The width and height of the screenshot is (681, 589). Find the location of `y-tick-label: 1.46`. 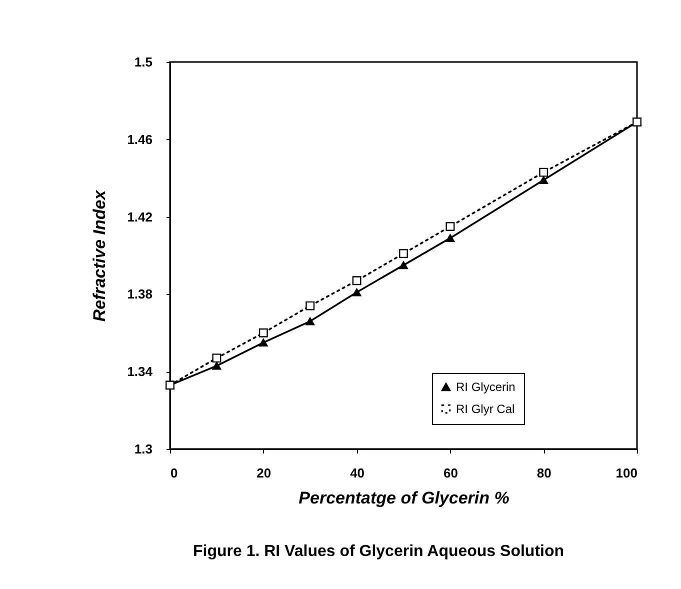

y-tick-label: 1.46 is located at coordinates (139, 139).